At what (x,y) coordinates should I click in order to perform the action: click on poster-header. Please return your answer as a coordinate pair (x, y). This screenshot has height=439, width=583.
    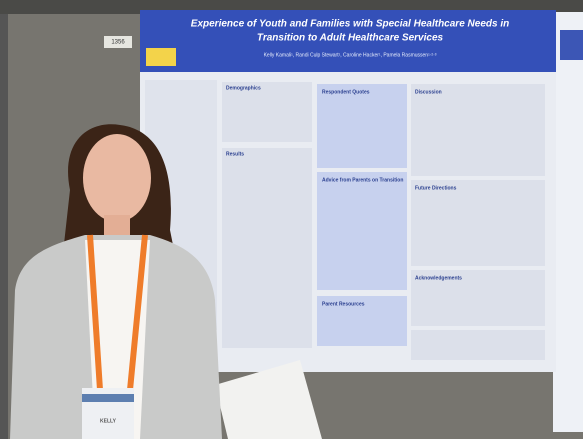
    Looking at the image, I should click on (348, 41).